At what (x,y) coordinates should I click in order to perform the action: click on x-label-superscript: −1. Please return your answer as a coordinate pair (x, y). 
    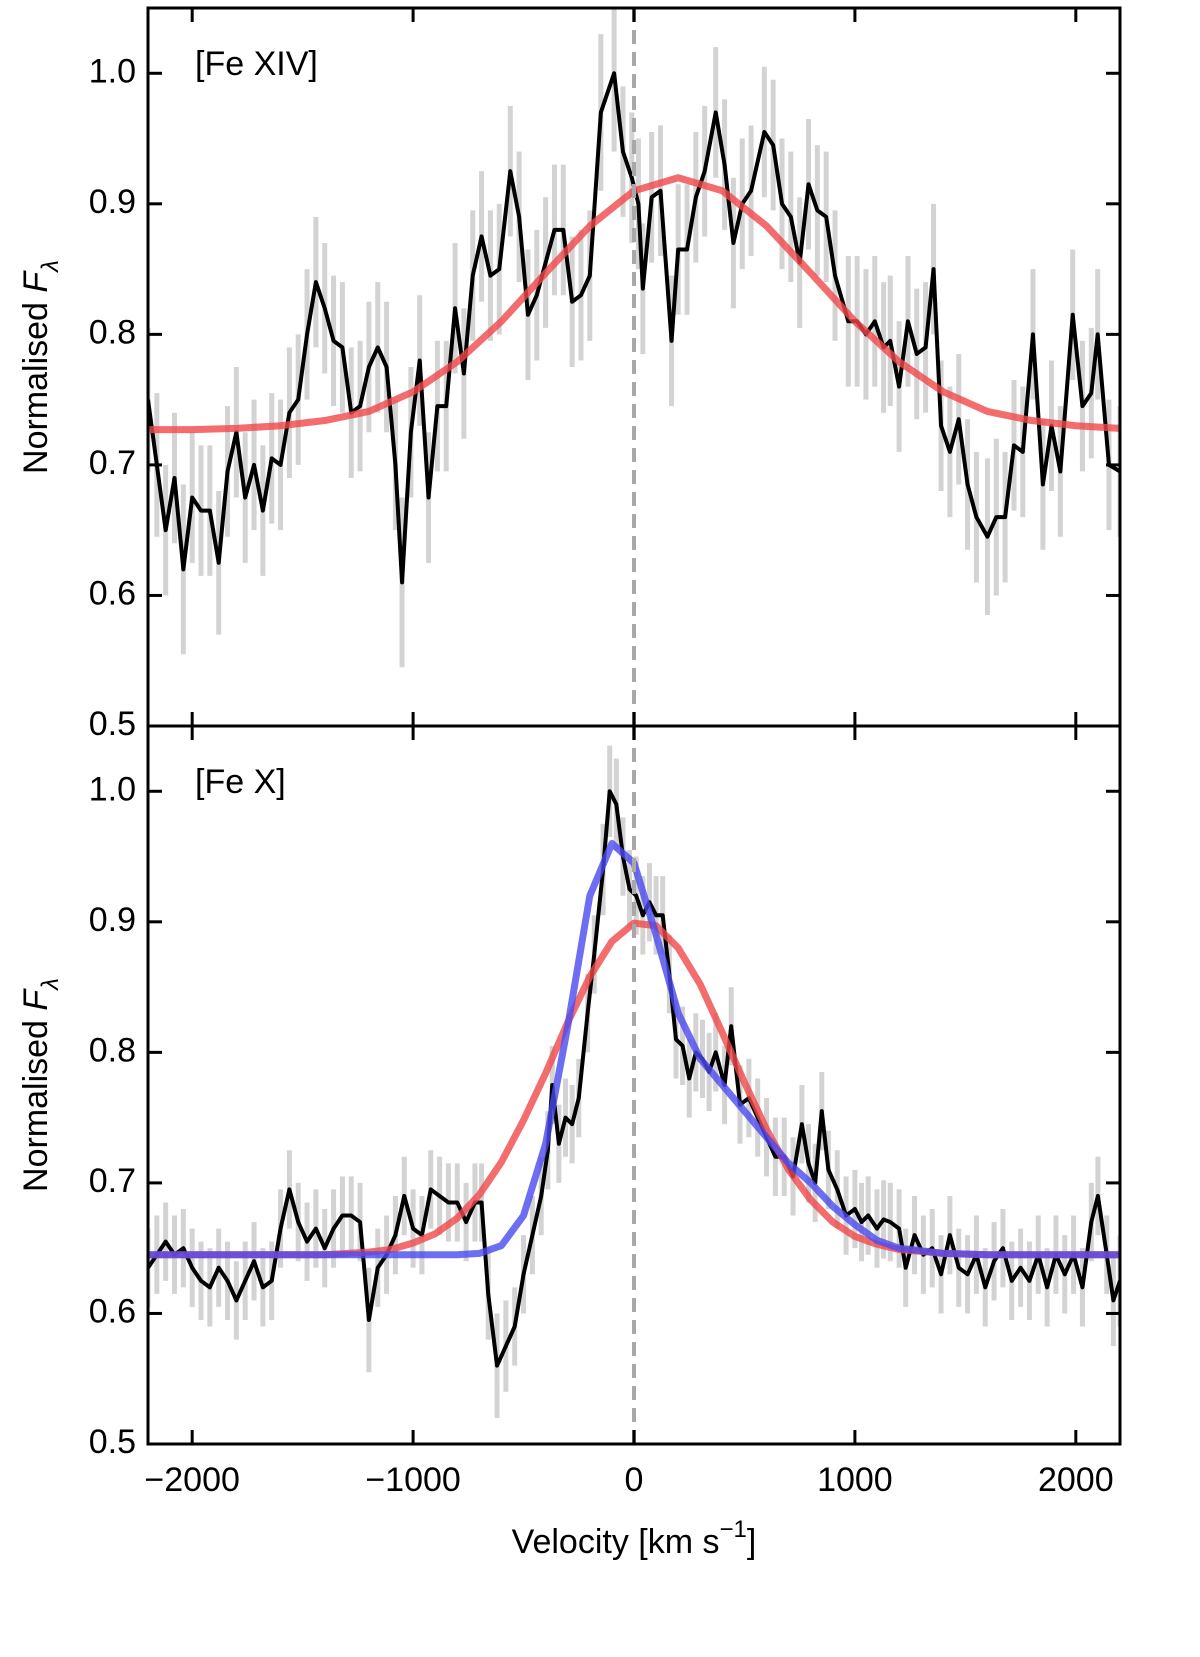
    Looking at the image, I should click on (733, 1529).